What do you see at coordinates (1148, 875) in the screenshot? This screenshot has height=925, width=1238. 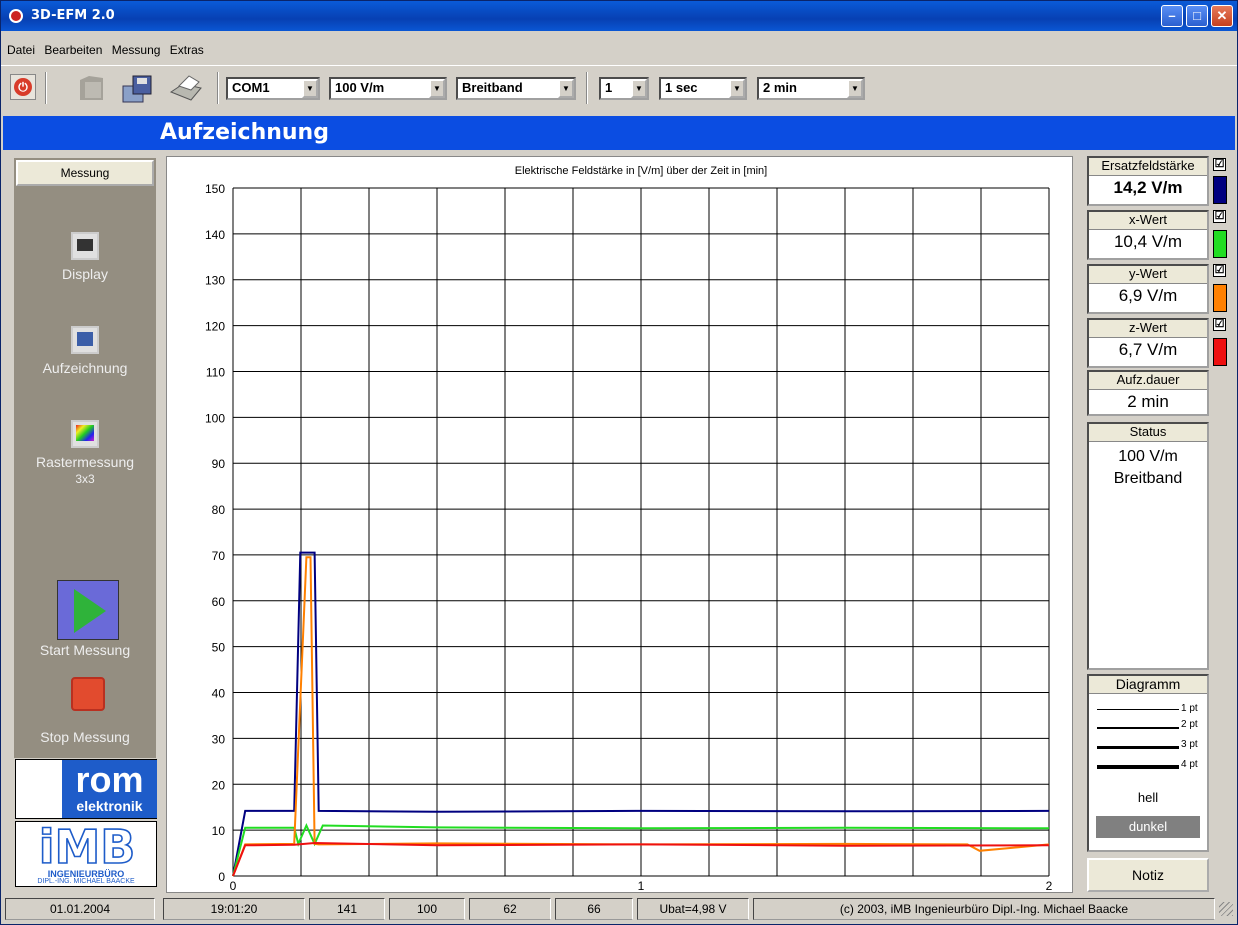 I see `notiz-button: Notiz` at bounding box center [1148, 875].